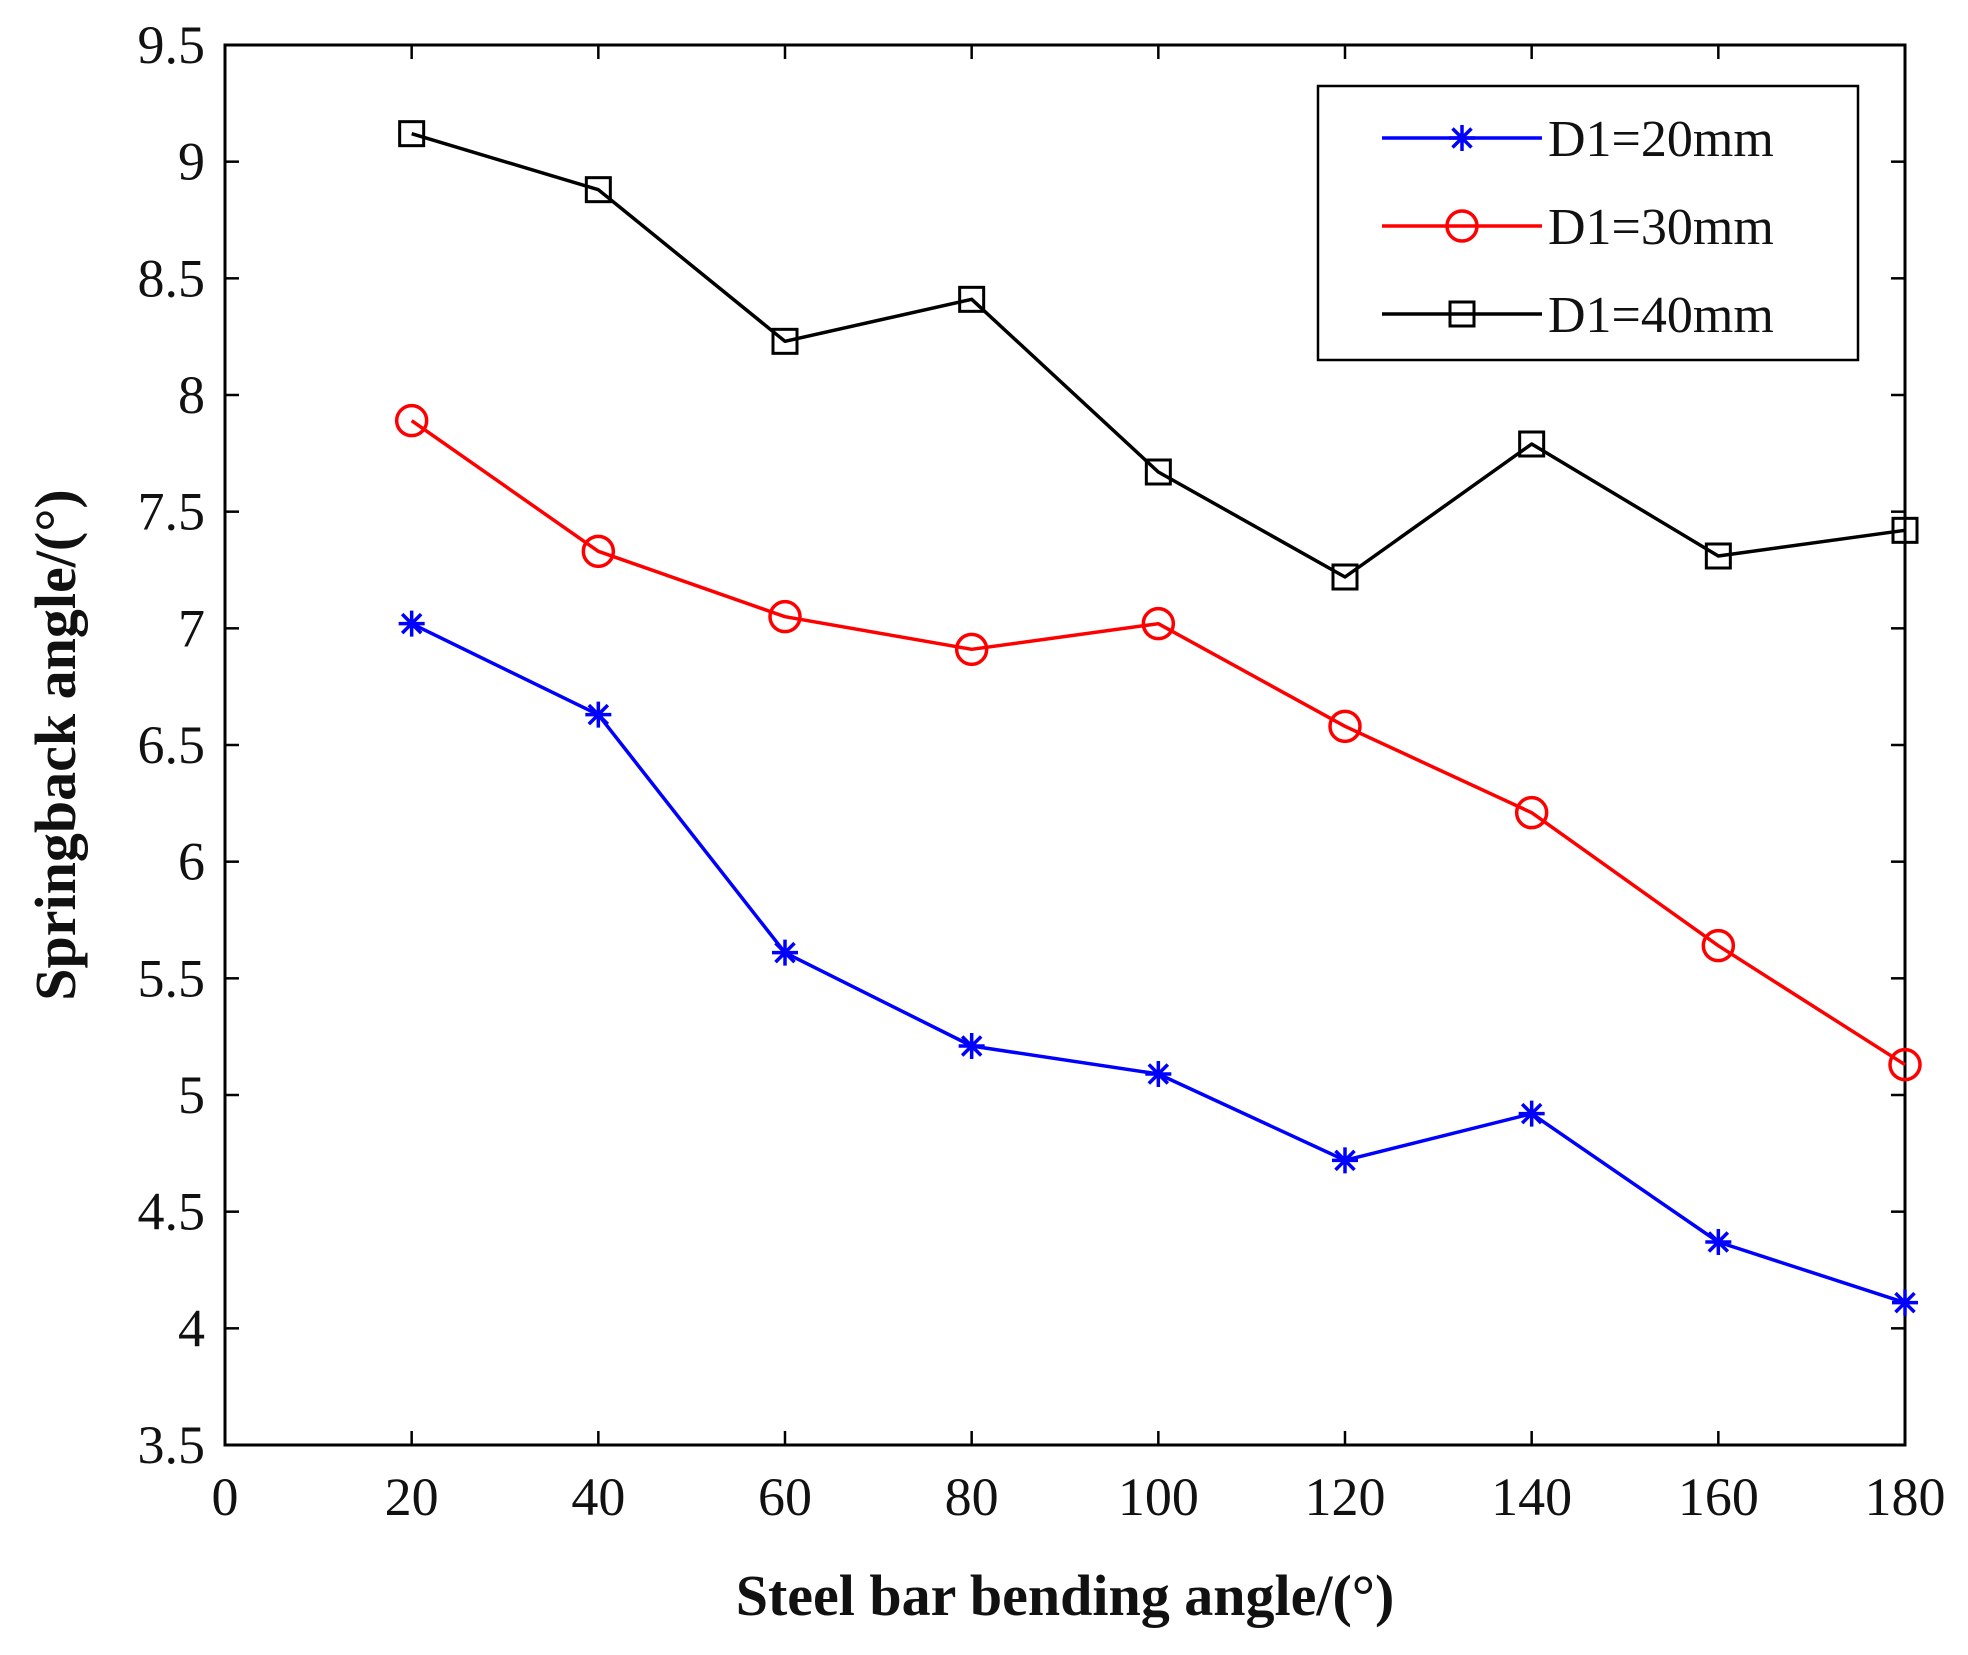  Describe the element at coordinates (1345, 1497) in the screenshot. I see `x-tick-label: 120` at that location.